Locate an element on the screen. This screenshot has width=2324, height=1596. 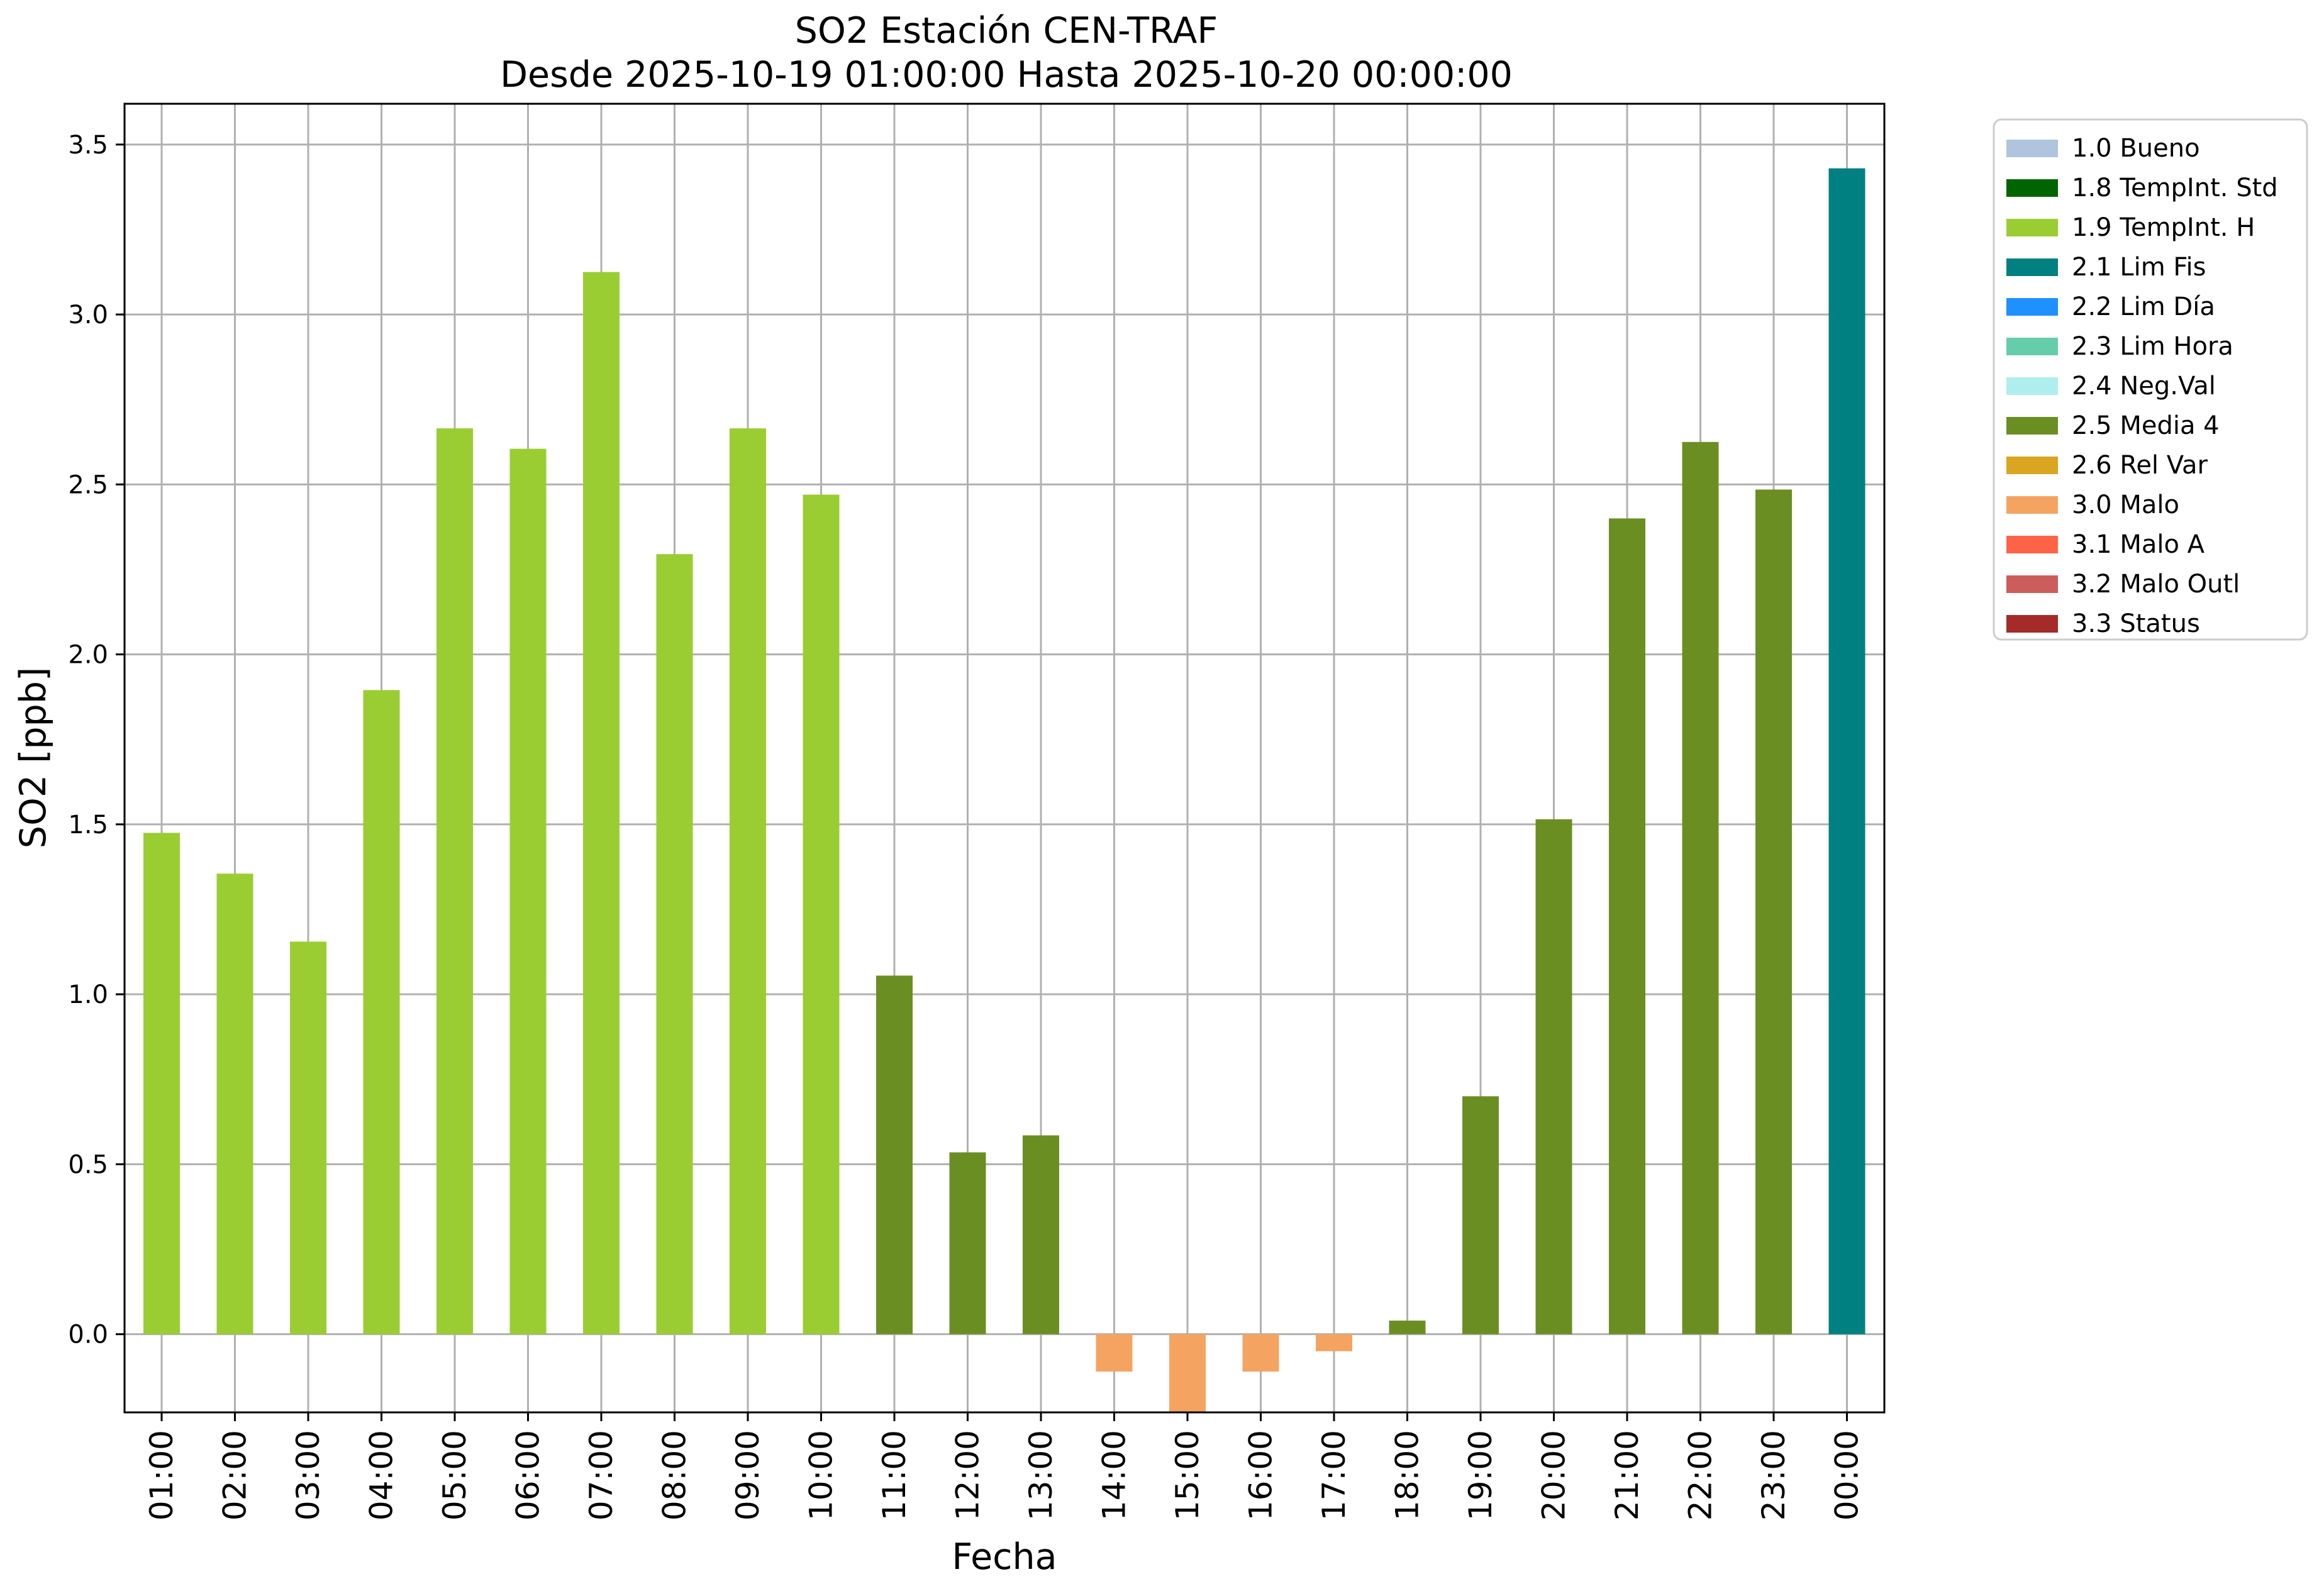
x-tick-label: 07:00 is located at coordinates (601, 1475).